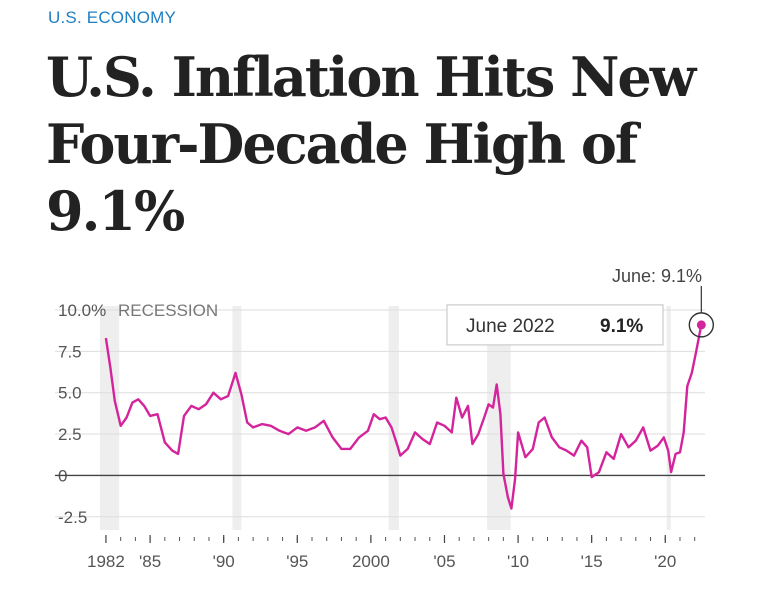 This screenshot has width=767, height=604. I want to click on x-tick-label: 1982, so click(106, 561).